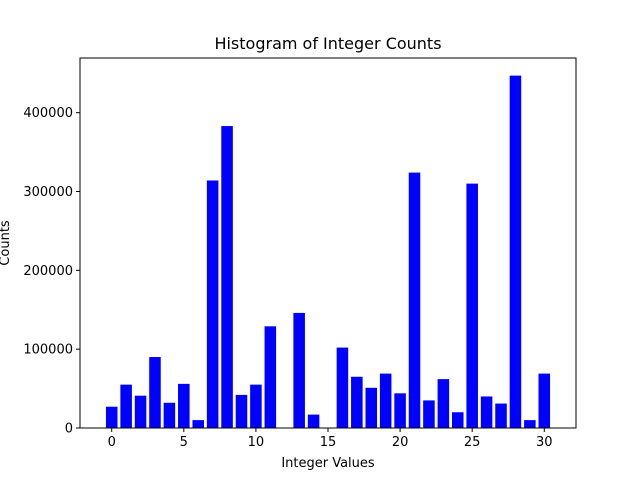  Describe the element at coordinates (327, 43) in the screenshot. I see `chart-title: Histogram of Integer Counts` at that location.